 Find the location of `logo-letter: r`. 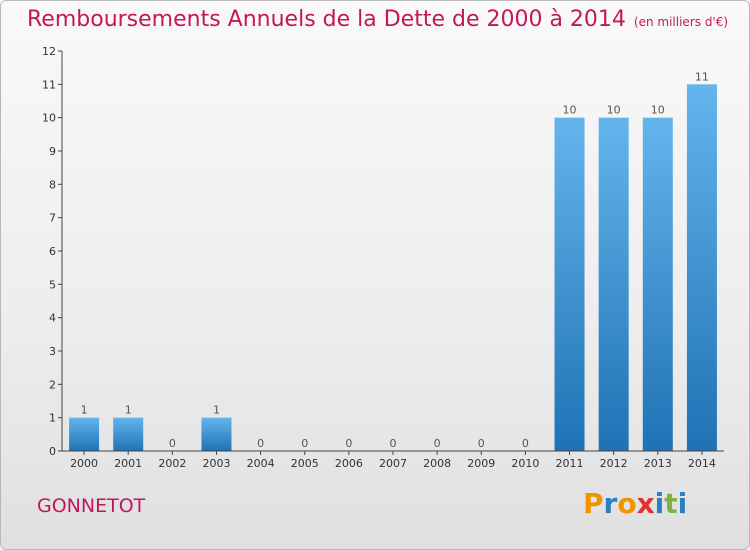

logo-letter: r is located at coordinates (610, 503).